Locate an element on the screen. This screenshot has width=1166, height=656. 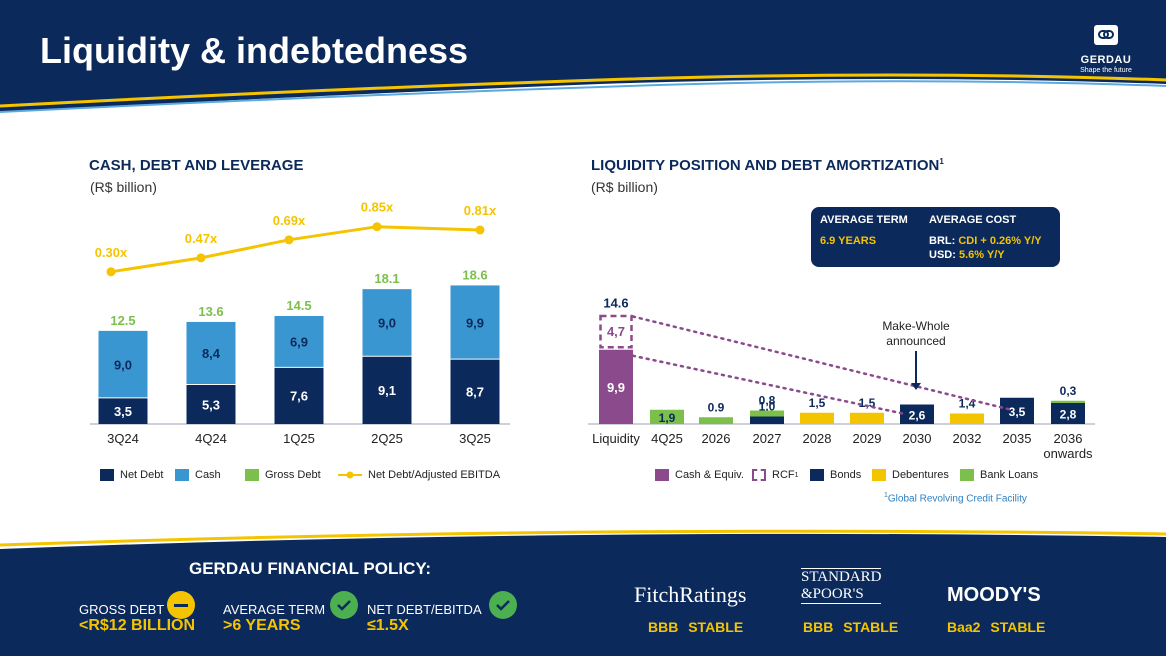
category-tick-label: 2029 is located at coordinates (867, 438).